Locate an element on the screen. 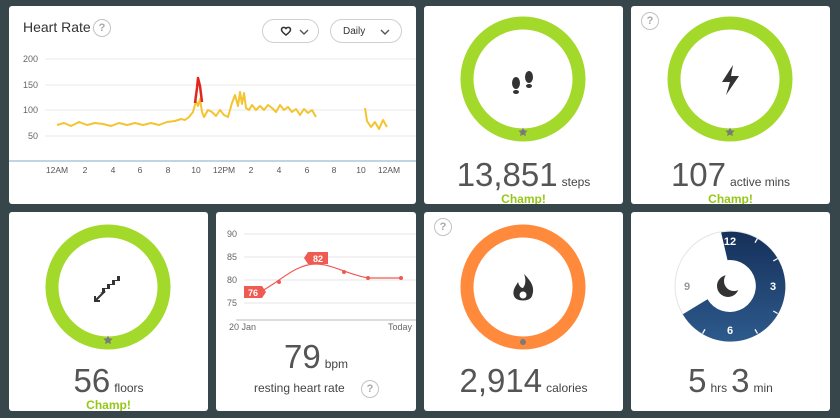  heart-rate-help-icon: ? is located at coordinates (102, 28).